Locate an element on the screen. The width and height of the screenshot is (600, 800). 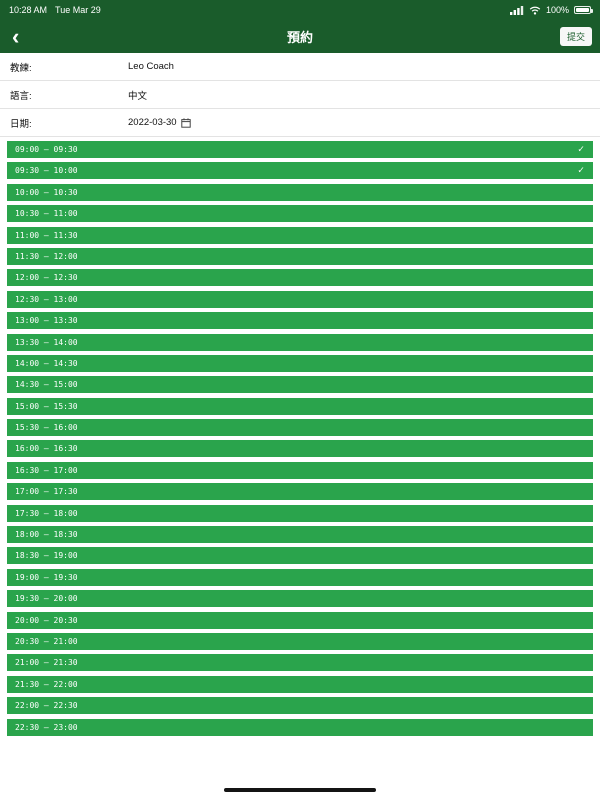
time-slot: 21:00 – 21:30 is located at coordinates (300, 663).